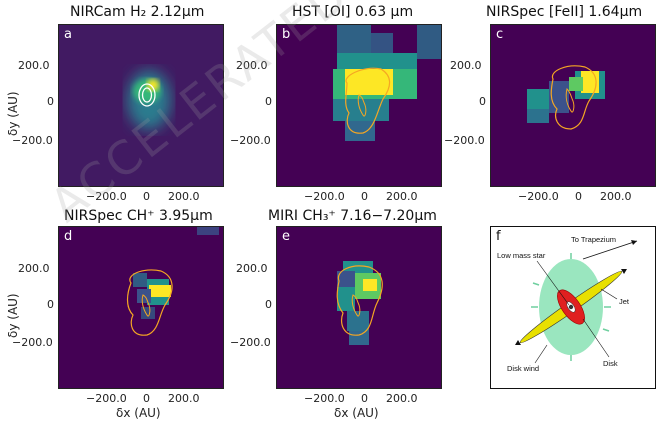 The image size is (658, 426). Describe the element at coordinates (250, 140) in the screenshot. I see `y-tick-b-3: −200.0` at that location.